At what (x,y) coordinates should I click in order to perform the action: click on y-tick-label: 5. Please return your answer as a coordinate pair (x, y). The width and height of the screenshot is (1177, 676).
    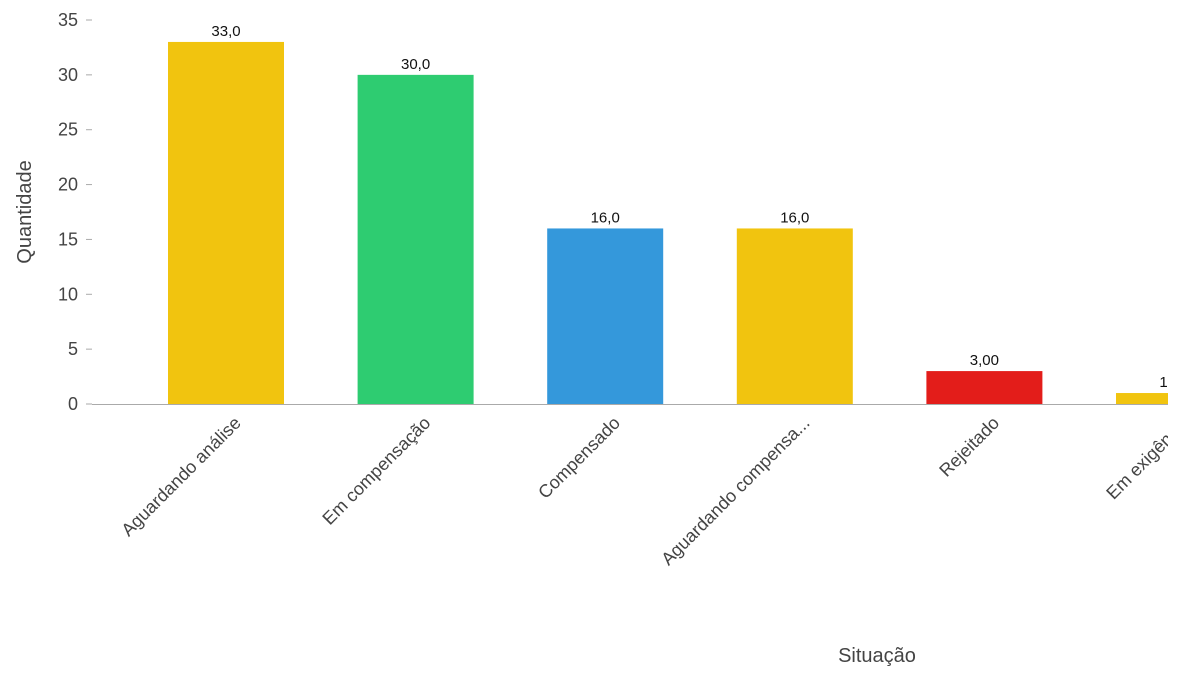
    Looking at the image, I should click on (73, 349).